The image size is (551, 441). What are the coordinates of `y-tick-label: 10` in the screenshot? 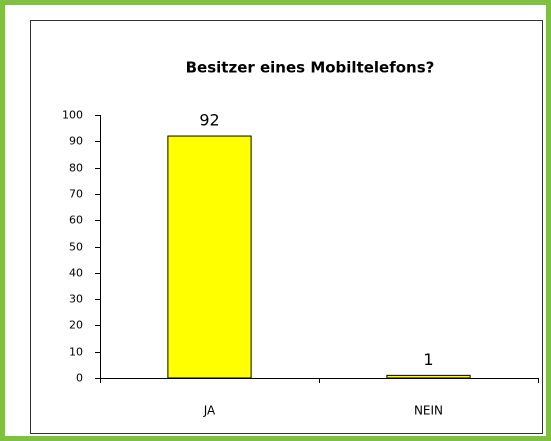 It's located at (76, 352).